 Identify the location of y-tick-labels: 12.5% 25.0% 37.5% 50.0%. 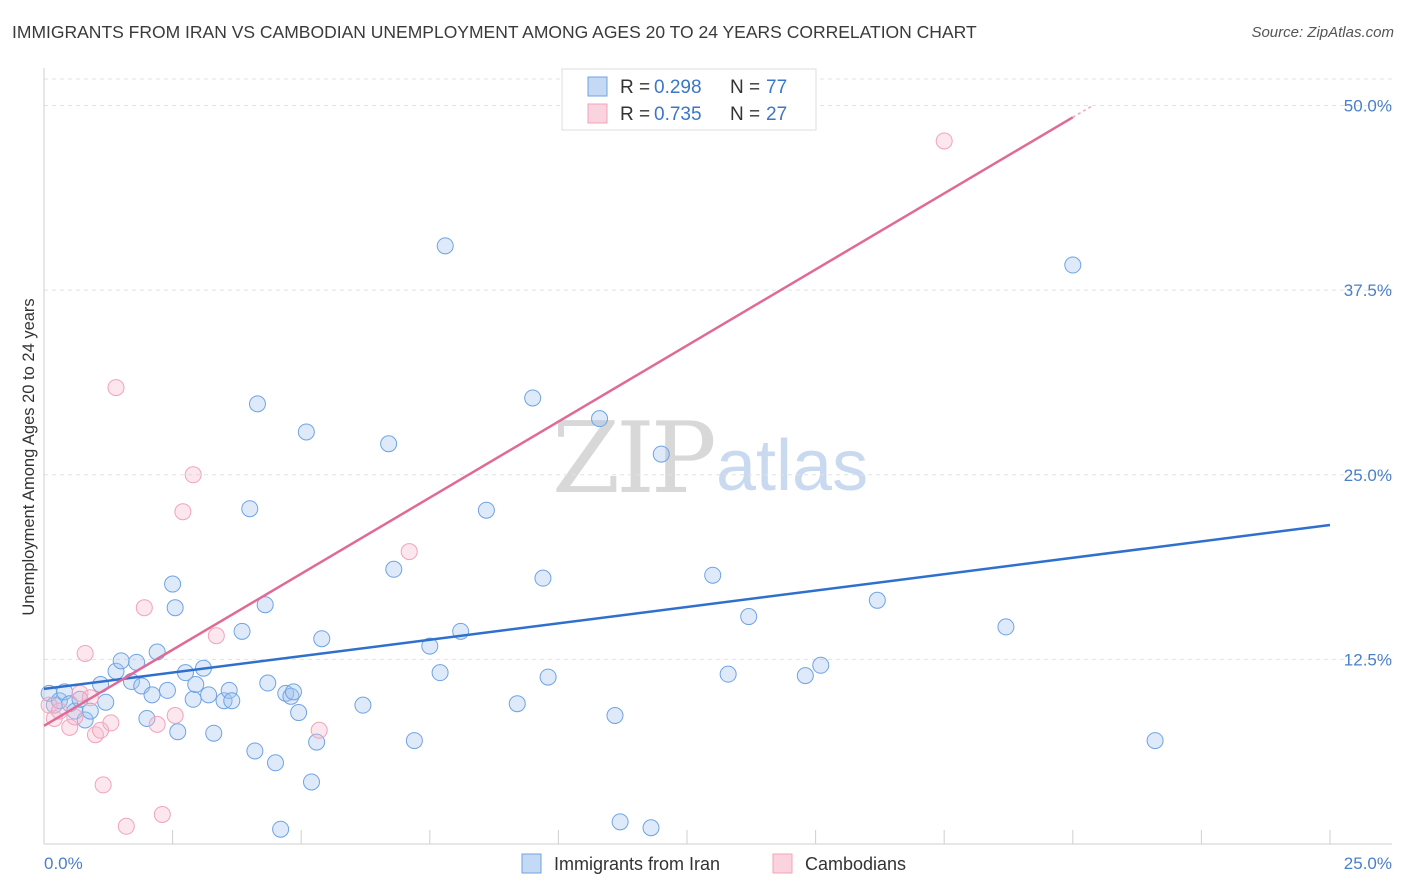
(1368, 383).